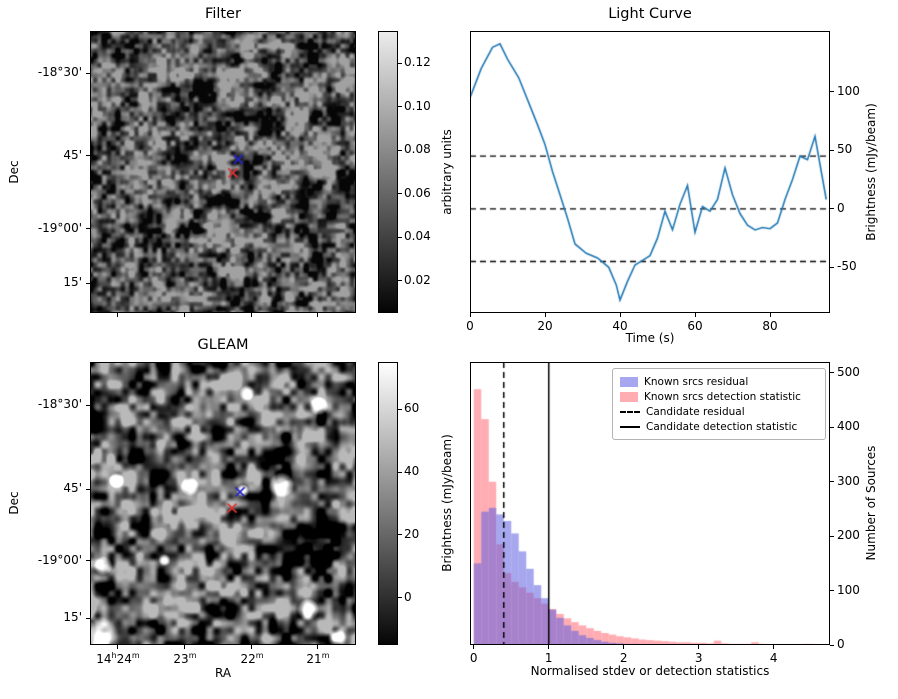 The width and height of the screenshot is (898, 699). Describe the element at coordinates (417, 236) in the screenshot. I see `tick-label: 0.04` at that location.